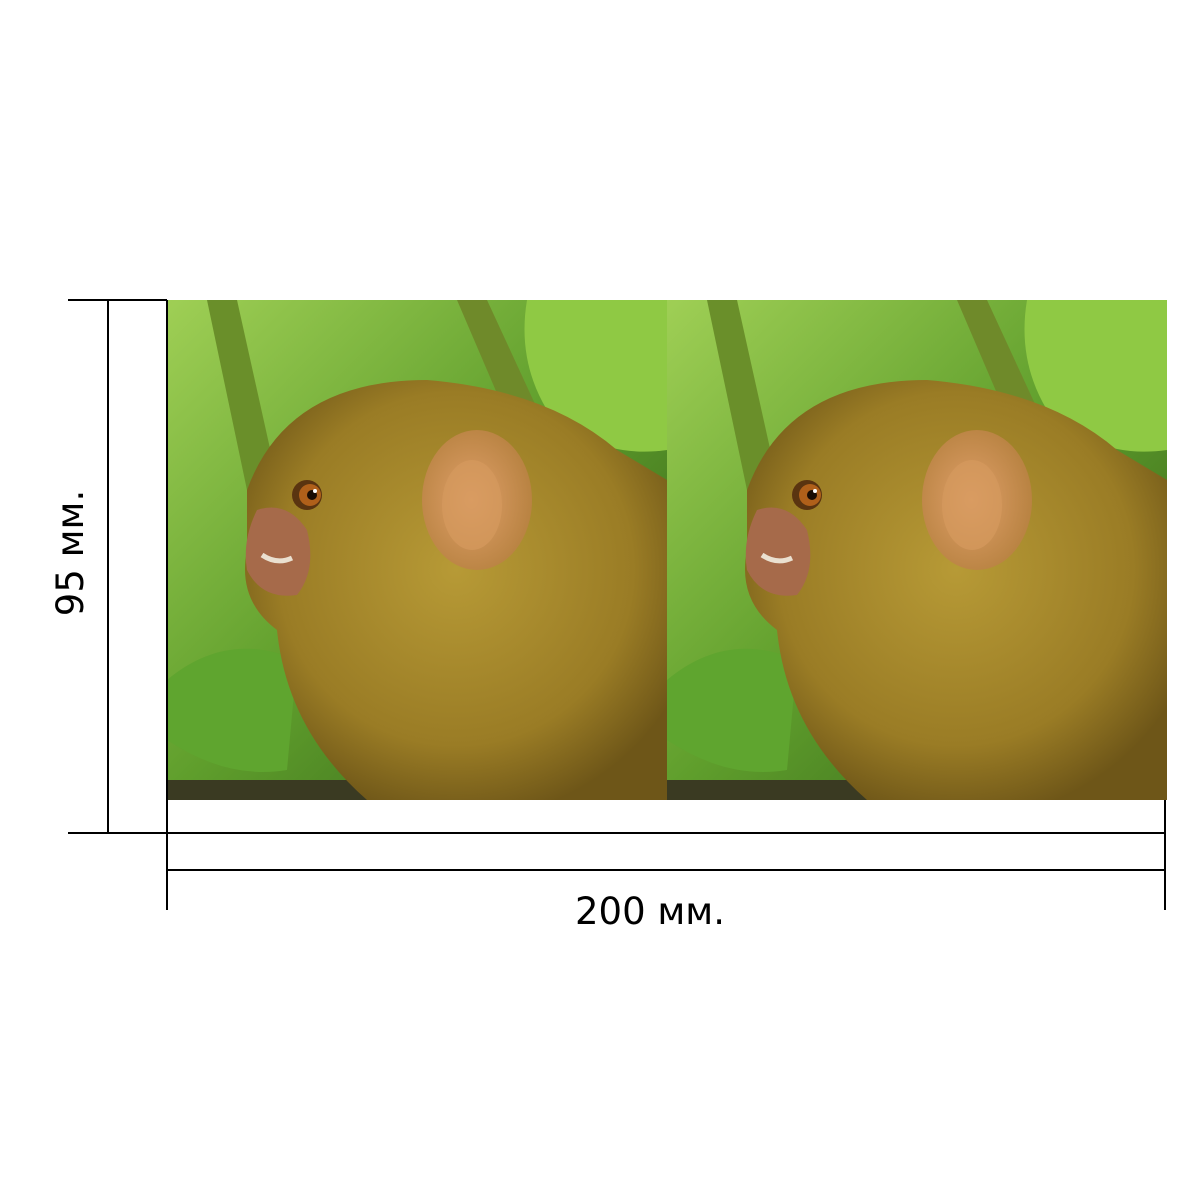  I want to click on height-label: 95 мм., so click(70, 553).